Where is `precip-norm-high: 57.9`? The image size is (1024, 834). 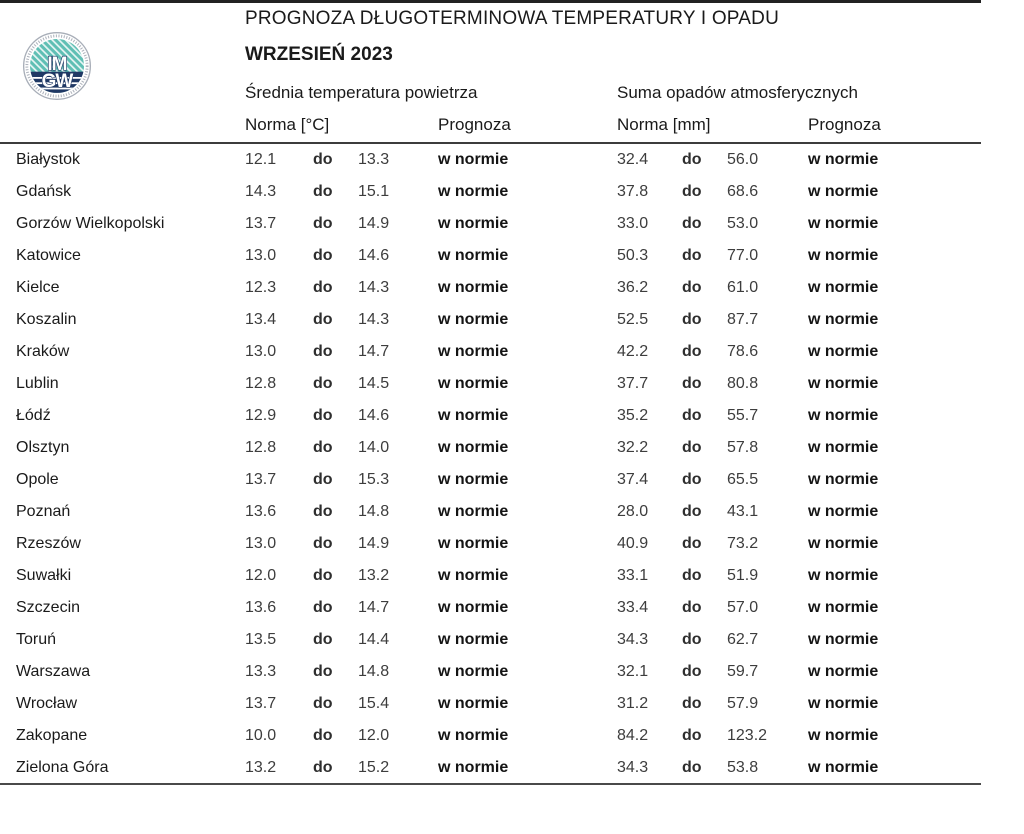 precip-norm-high: 57.9 is located at coordinates (743, 703).